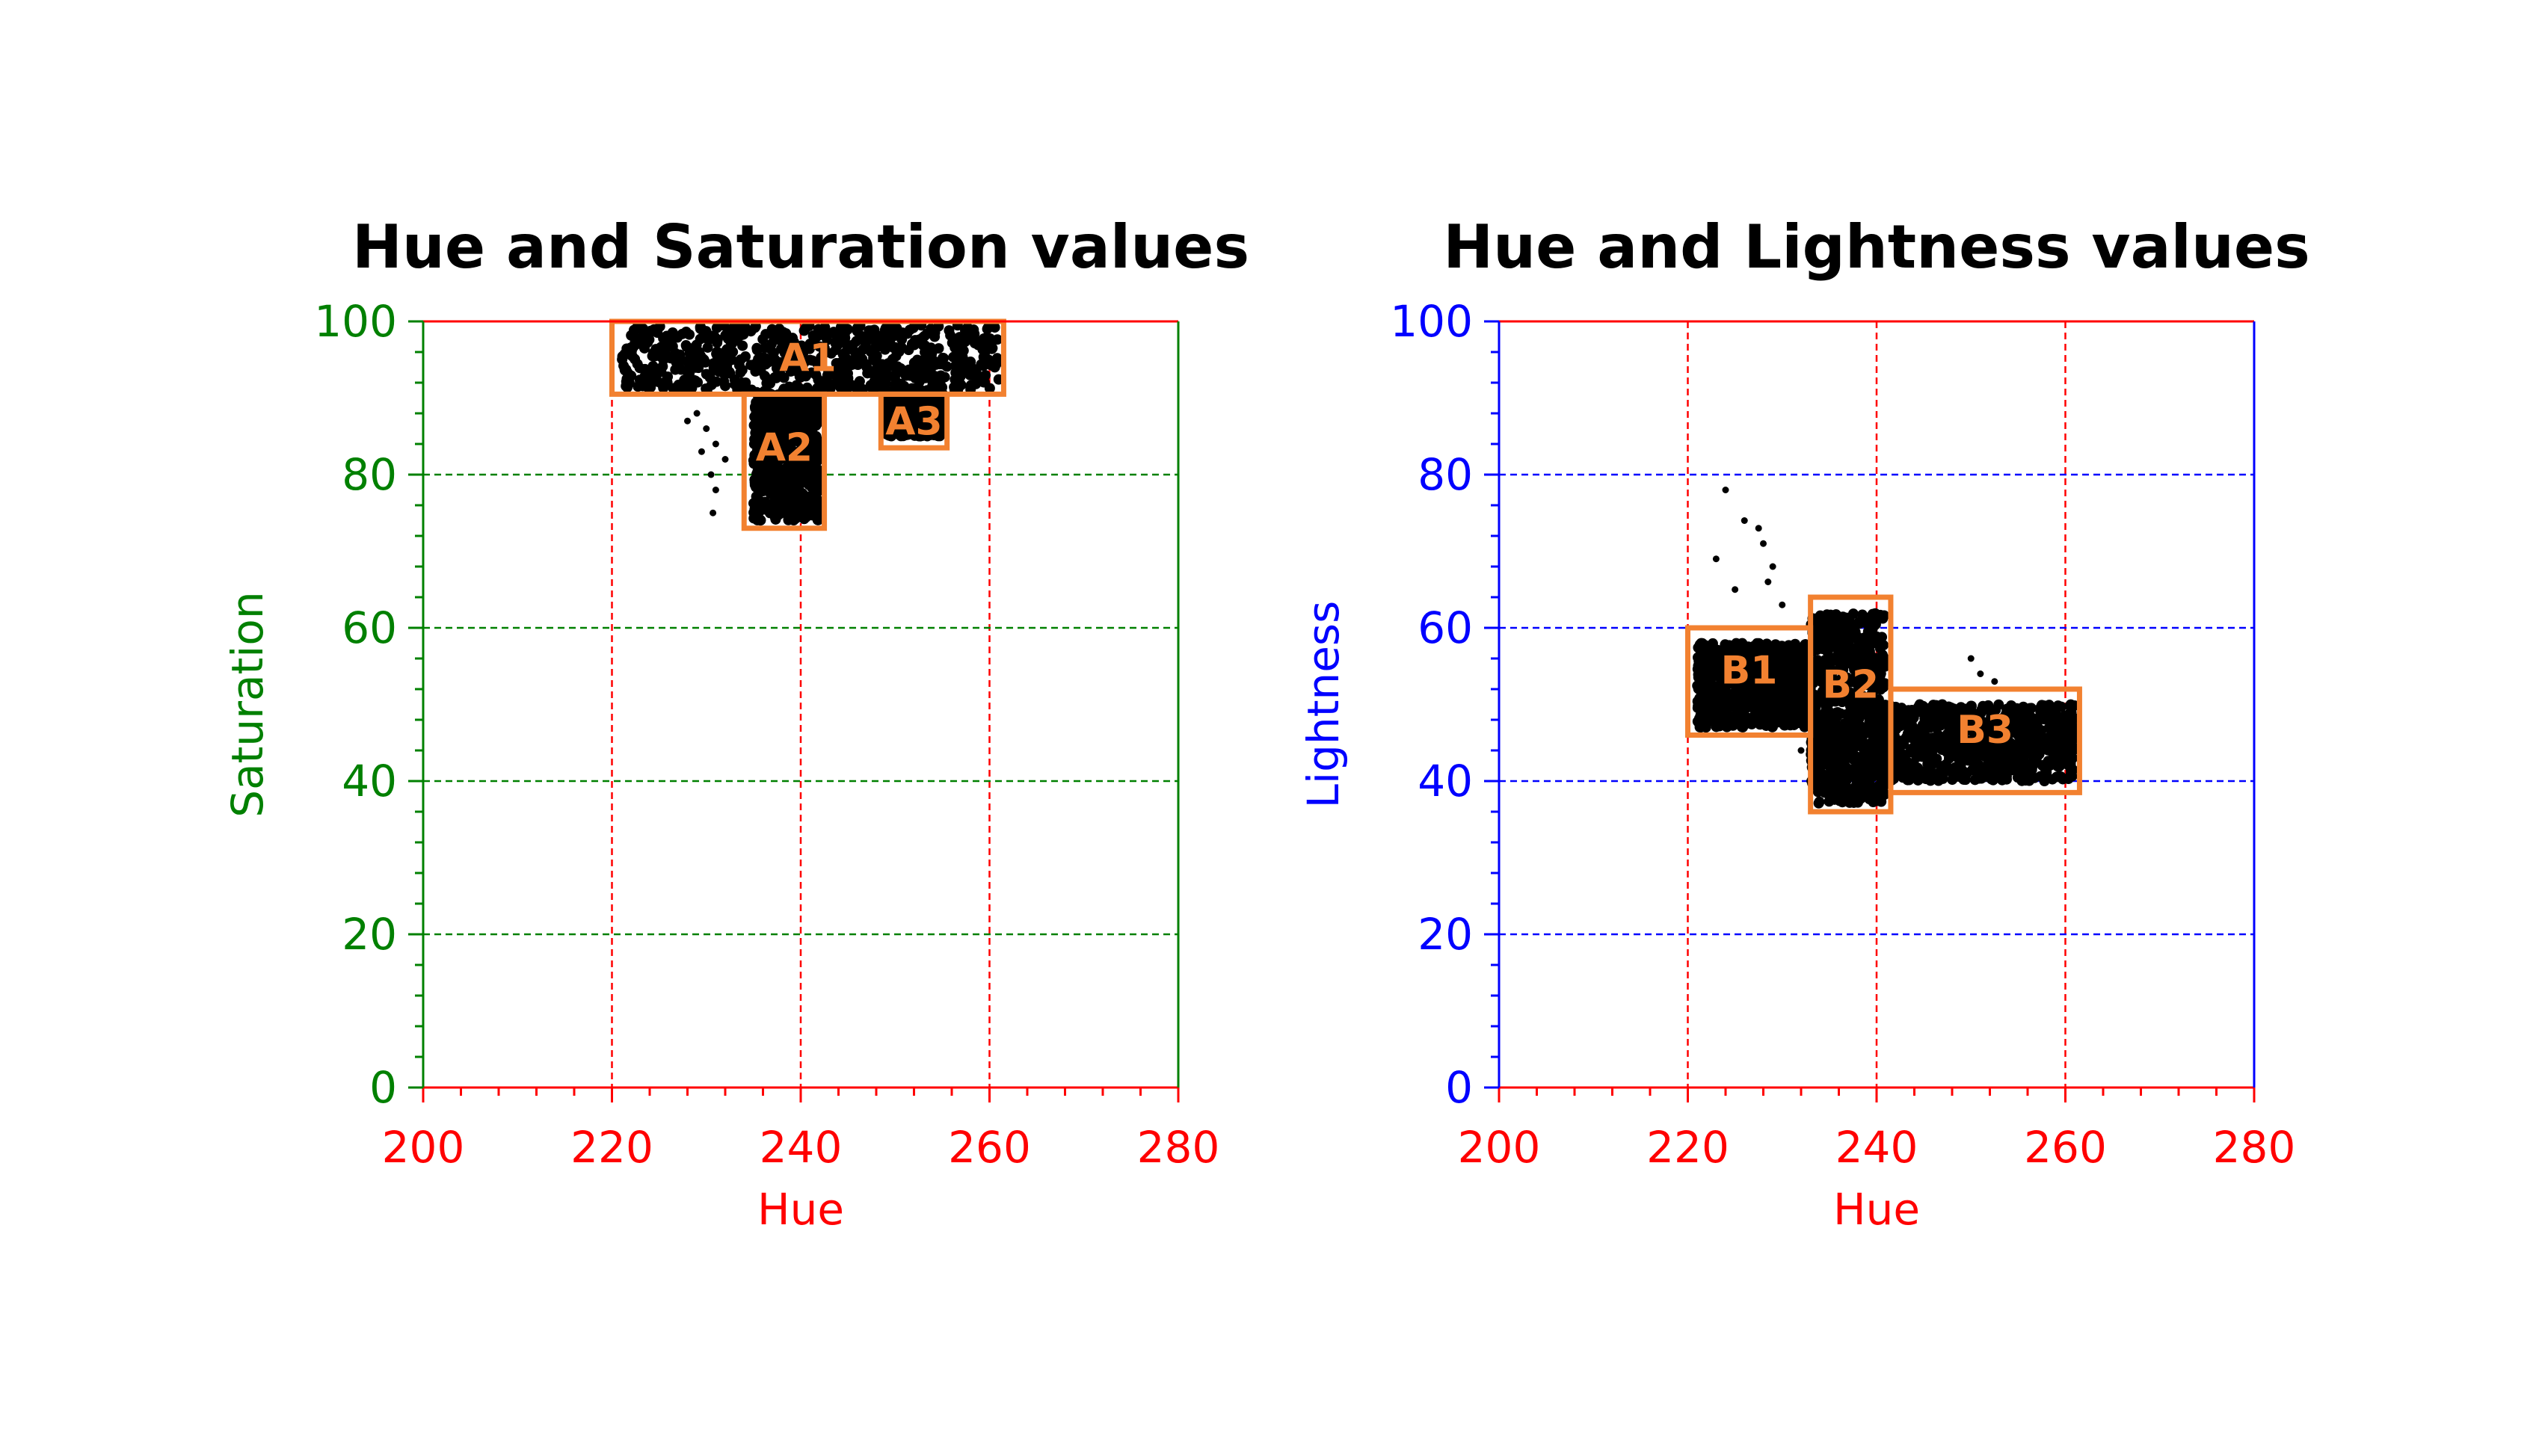  What do you see at coordinates (355, 321) in the screenshot?
I see `y-tick-label: 100` at bounding box center [355, 321].